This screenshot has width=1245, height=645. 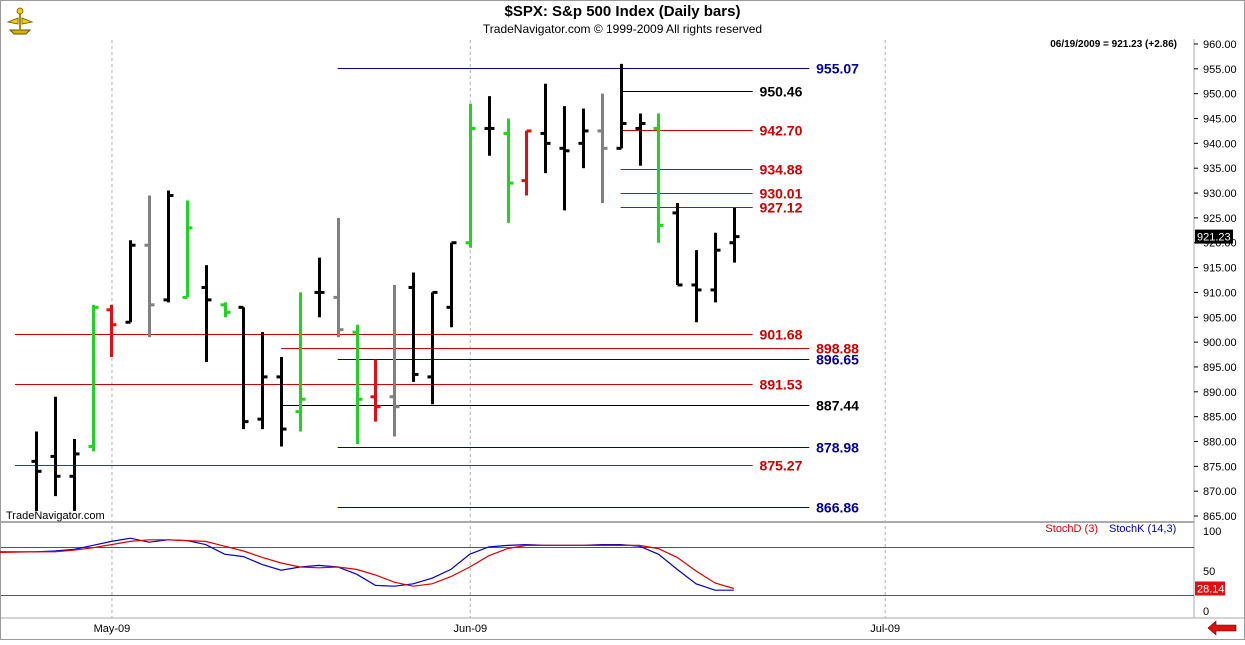 I want to click on y-tick-label: 935.00, so click(x=1220, y=169).